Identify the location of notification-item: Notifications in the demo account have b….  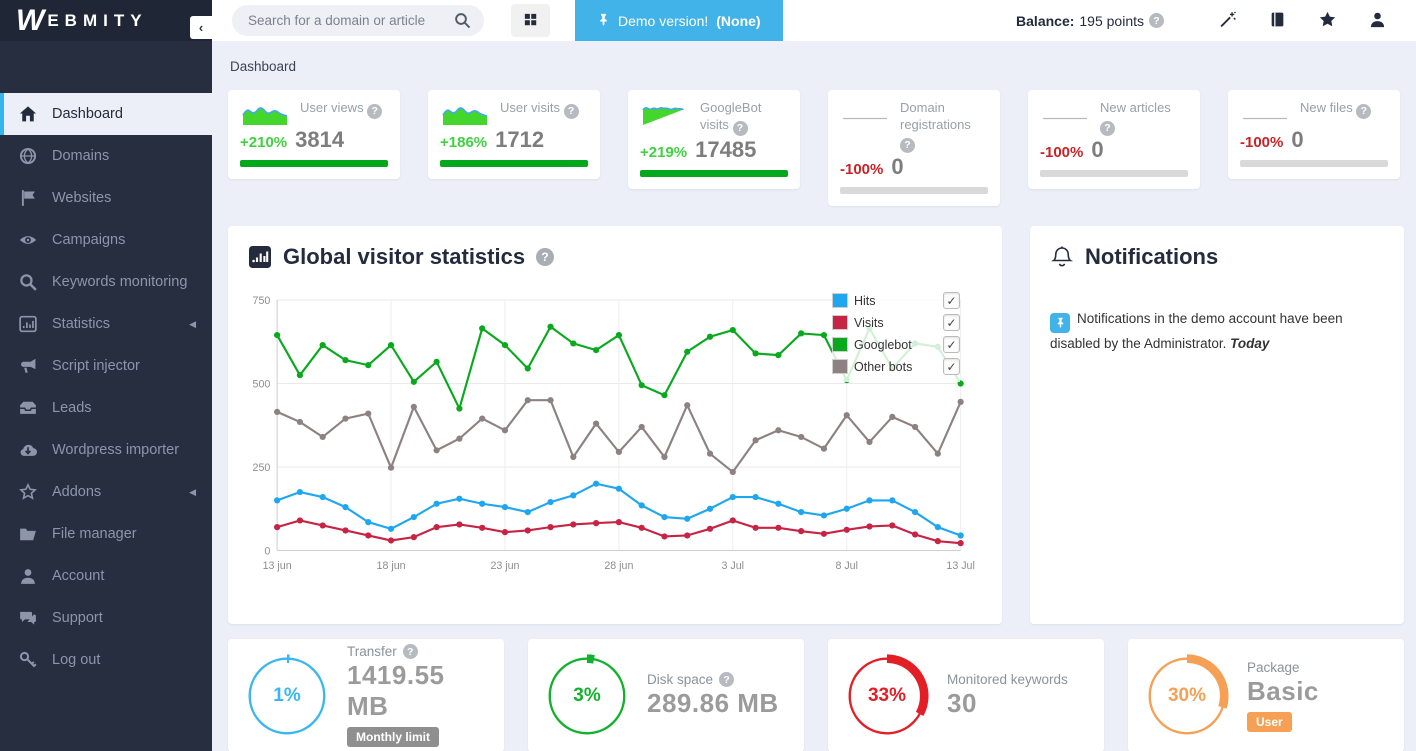
(1217, 331).